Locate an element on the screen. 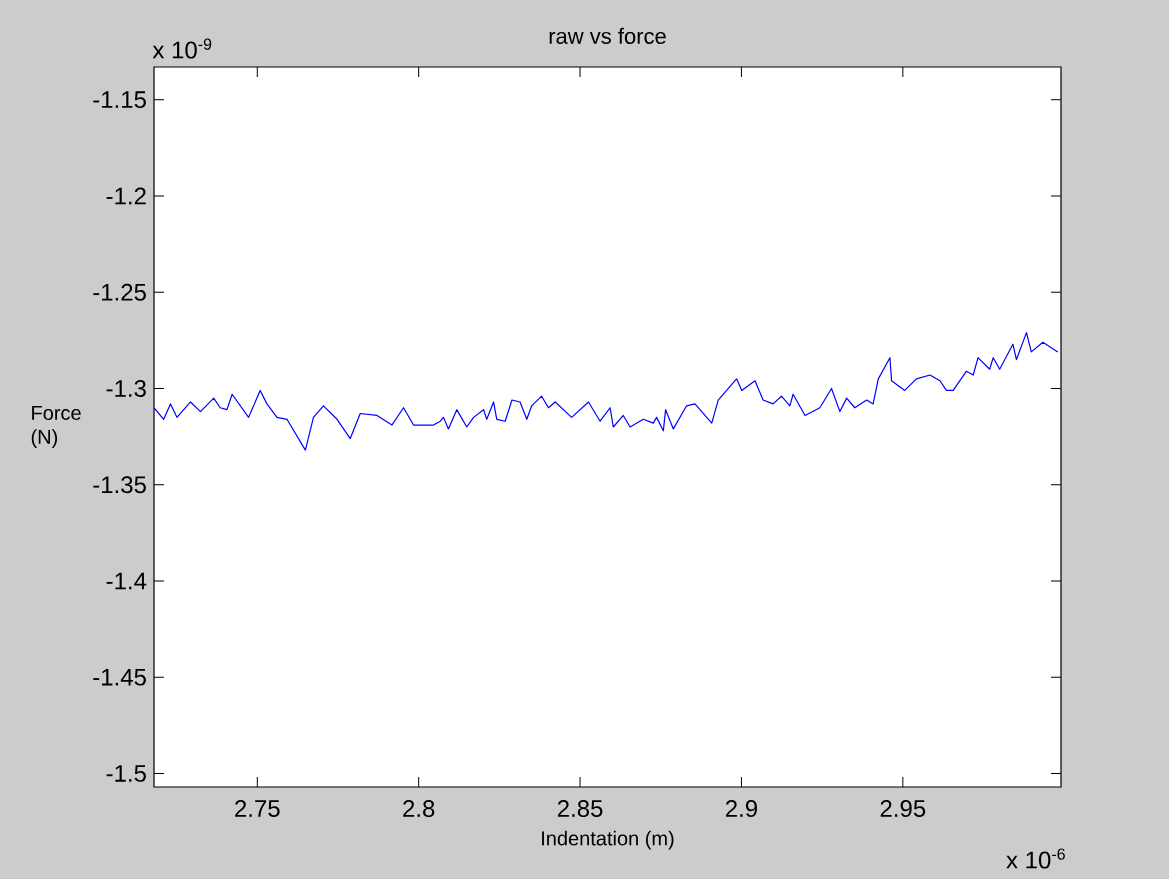 The width and height of the screenshot is (1169, 879). x-axis-title: Indentation (m) is located at coordinates (608, 840).